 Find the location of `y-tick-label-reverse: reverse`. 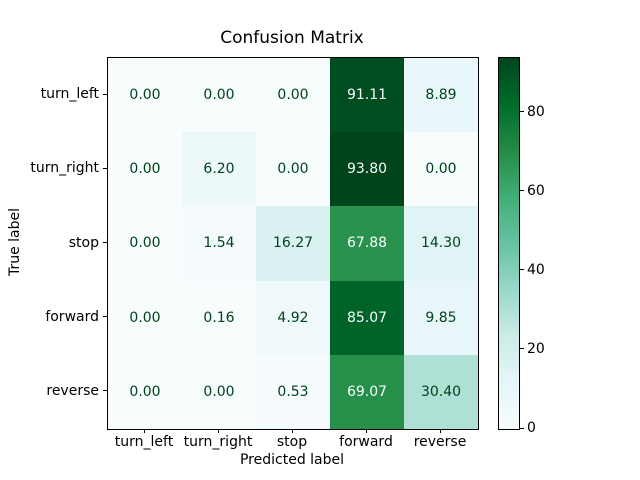

y-tick-label-reverse: reverse is located at coordinates (72, 390).